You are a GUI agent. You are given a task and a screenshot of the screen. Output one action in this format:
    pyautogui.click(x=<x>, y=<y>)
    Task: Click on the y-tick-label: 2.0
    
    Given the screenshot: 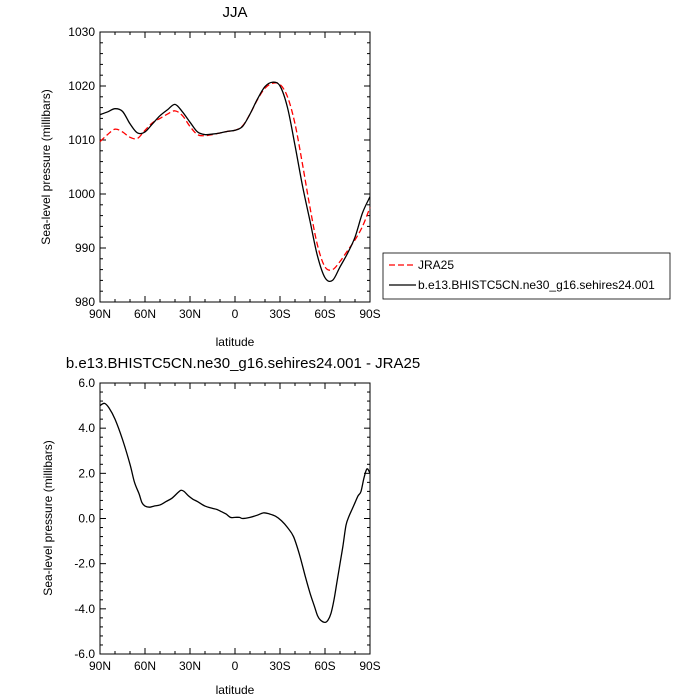 What is the action you would take?
    pyautogui.click(x=86, y=473)
    